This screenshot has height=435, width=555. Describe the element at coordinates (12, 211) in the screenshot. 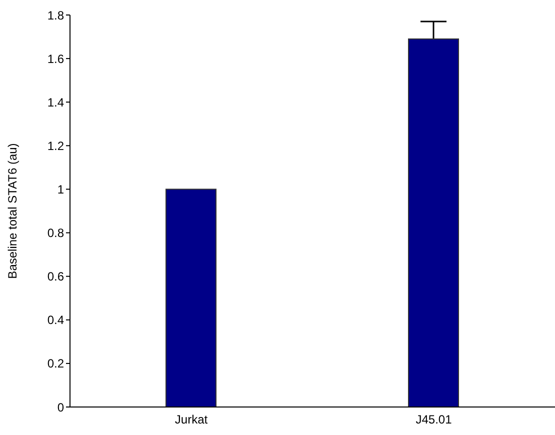

I see `y-axis-title: Baseline total STAT6 (au)` at that location.